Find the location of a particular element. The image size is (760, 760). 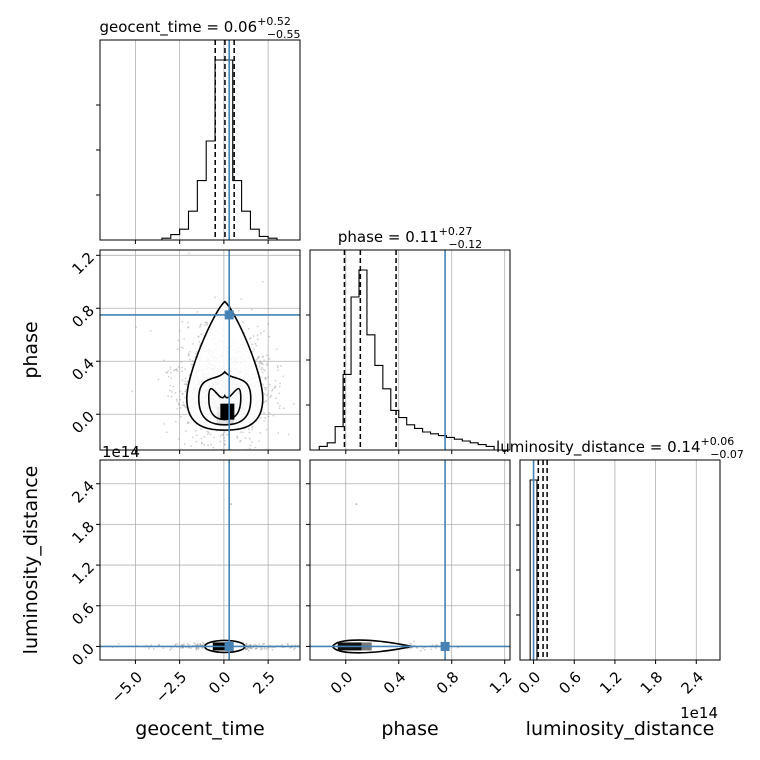

histogram-phase: phase = 0.11+0.27 −0.12 is located at coordinates (408, 339).